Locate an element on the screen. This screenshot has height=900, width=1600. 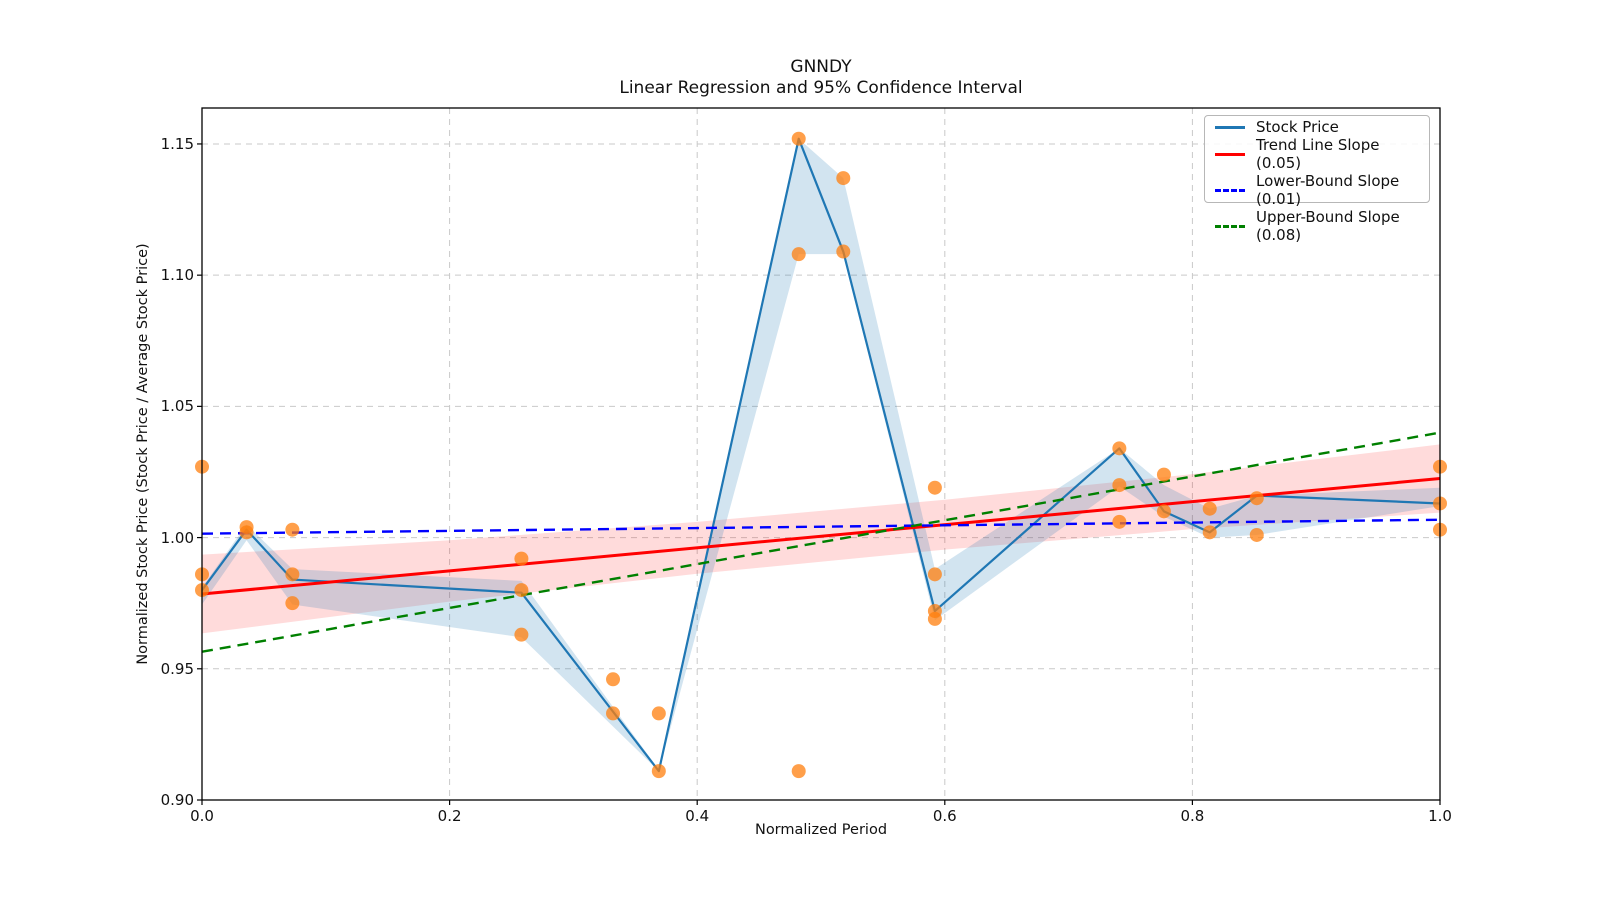
y-tick-label: 1.05 is located at coordinates (177, 406).